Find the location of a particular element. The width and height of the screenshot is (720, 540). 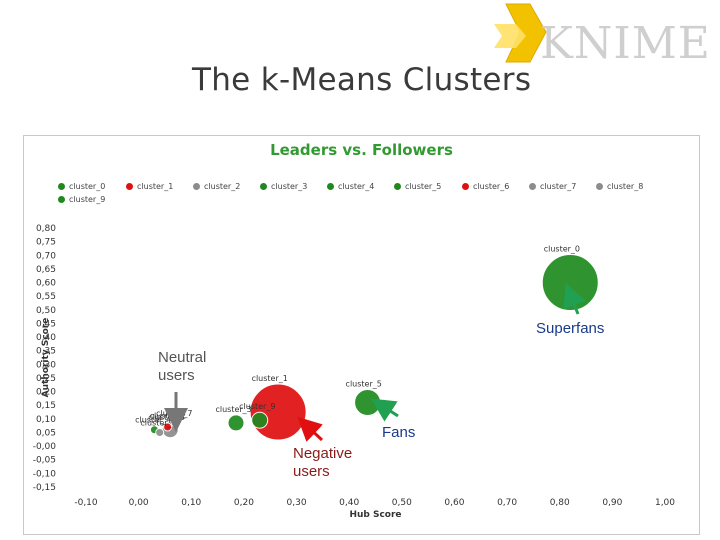

legend-item-cluster-2: cluster_2 is located at coordinates (216, 188).